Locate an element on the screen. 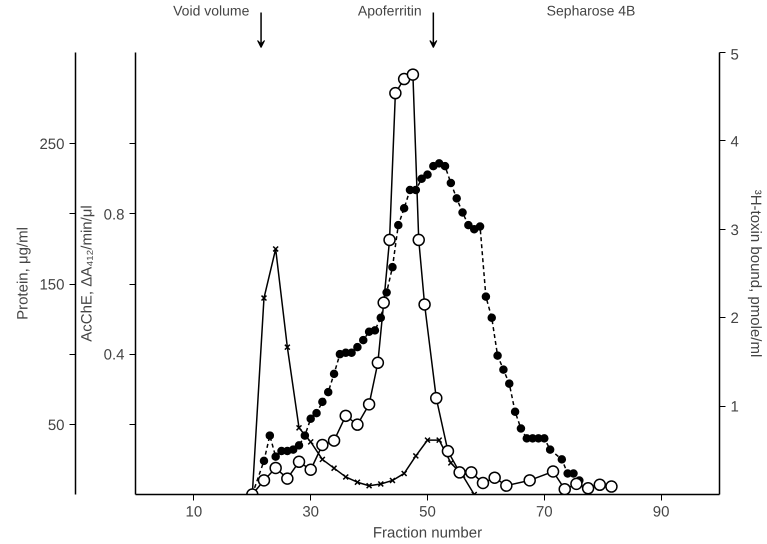 Image resolution: width=767 pixels, height=544 pixels. x-tick-label: 30 is located at coordinates (311, 512).